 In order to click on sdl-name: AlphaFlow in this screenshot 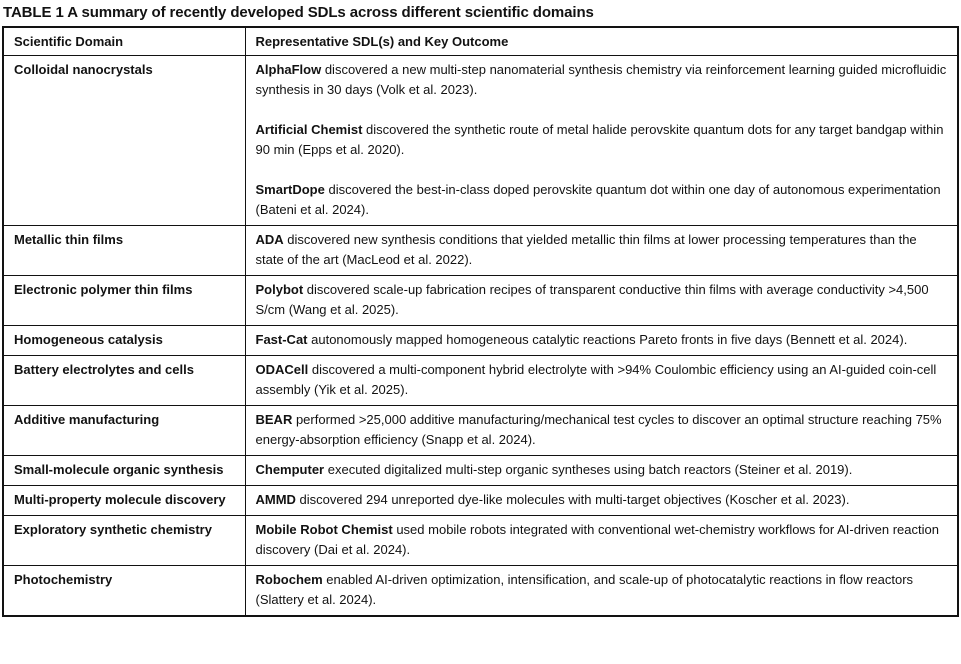, I will do `click(288, 69)`.